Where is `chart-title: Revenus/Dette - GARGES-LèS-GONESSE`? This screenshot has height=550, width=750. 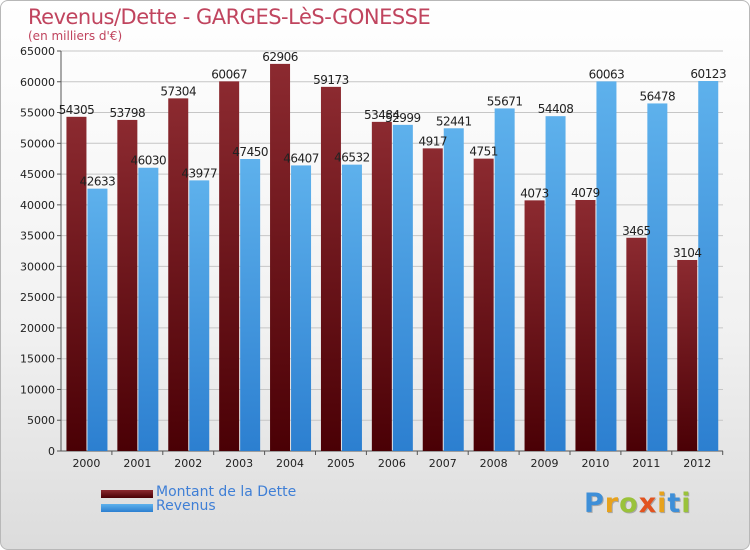 chart-title: Revenus/Dette - GARGES-LèS-GONESSE is located at coordinates (229, 17).